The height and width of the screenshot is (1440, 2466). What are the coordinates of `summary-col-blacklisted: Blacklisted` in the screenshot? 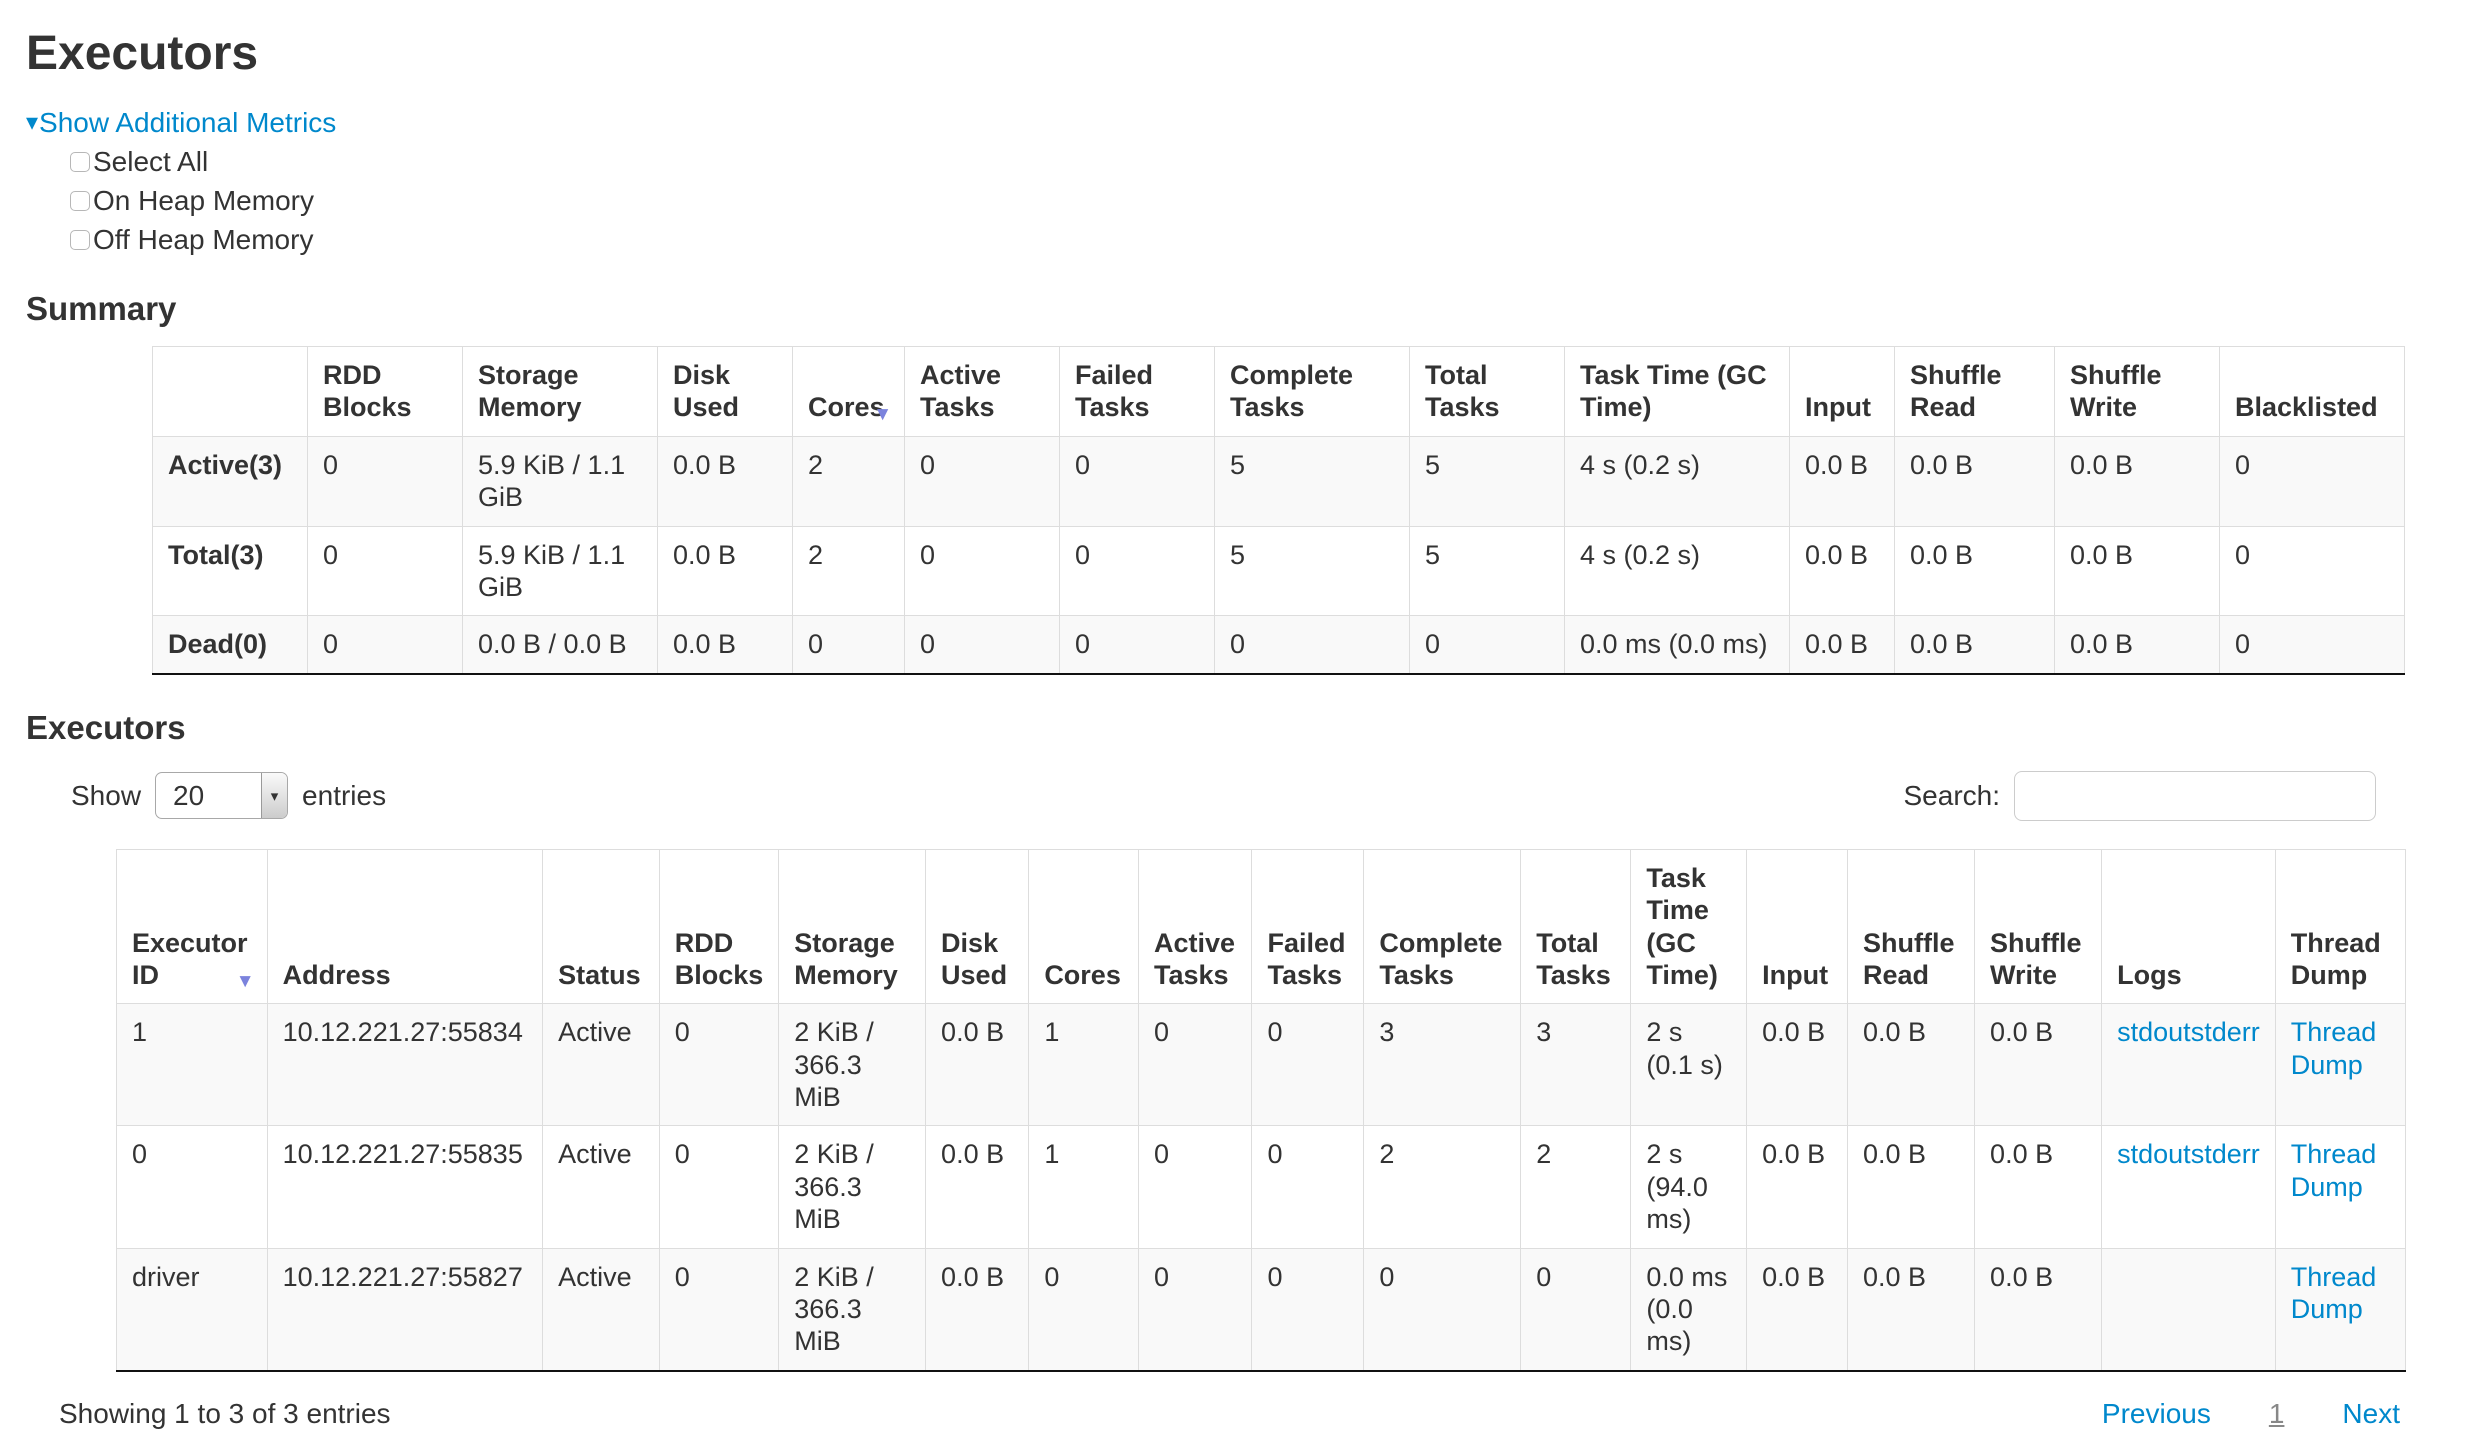 It's located at (2312, 391).